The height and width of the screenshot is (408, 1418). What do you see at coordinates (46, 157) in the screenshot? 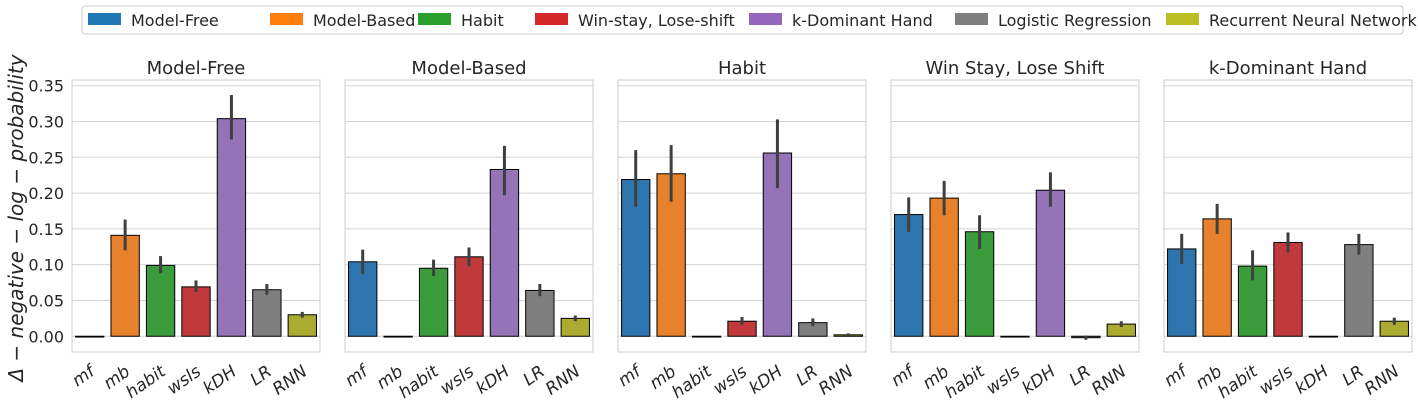
I see `y-tick-label: 0.25` at bounding box center [46, 157].